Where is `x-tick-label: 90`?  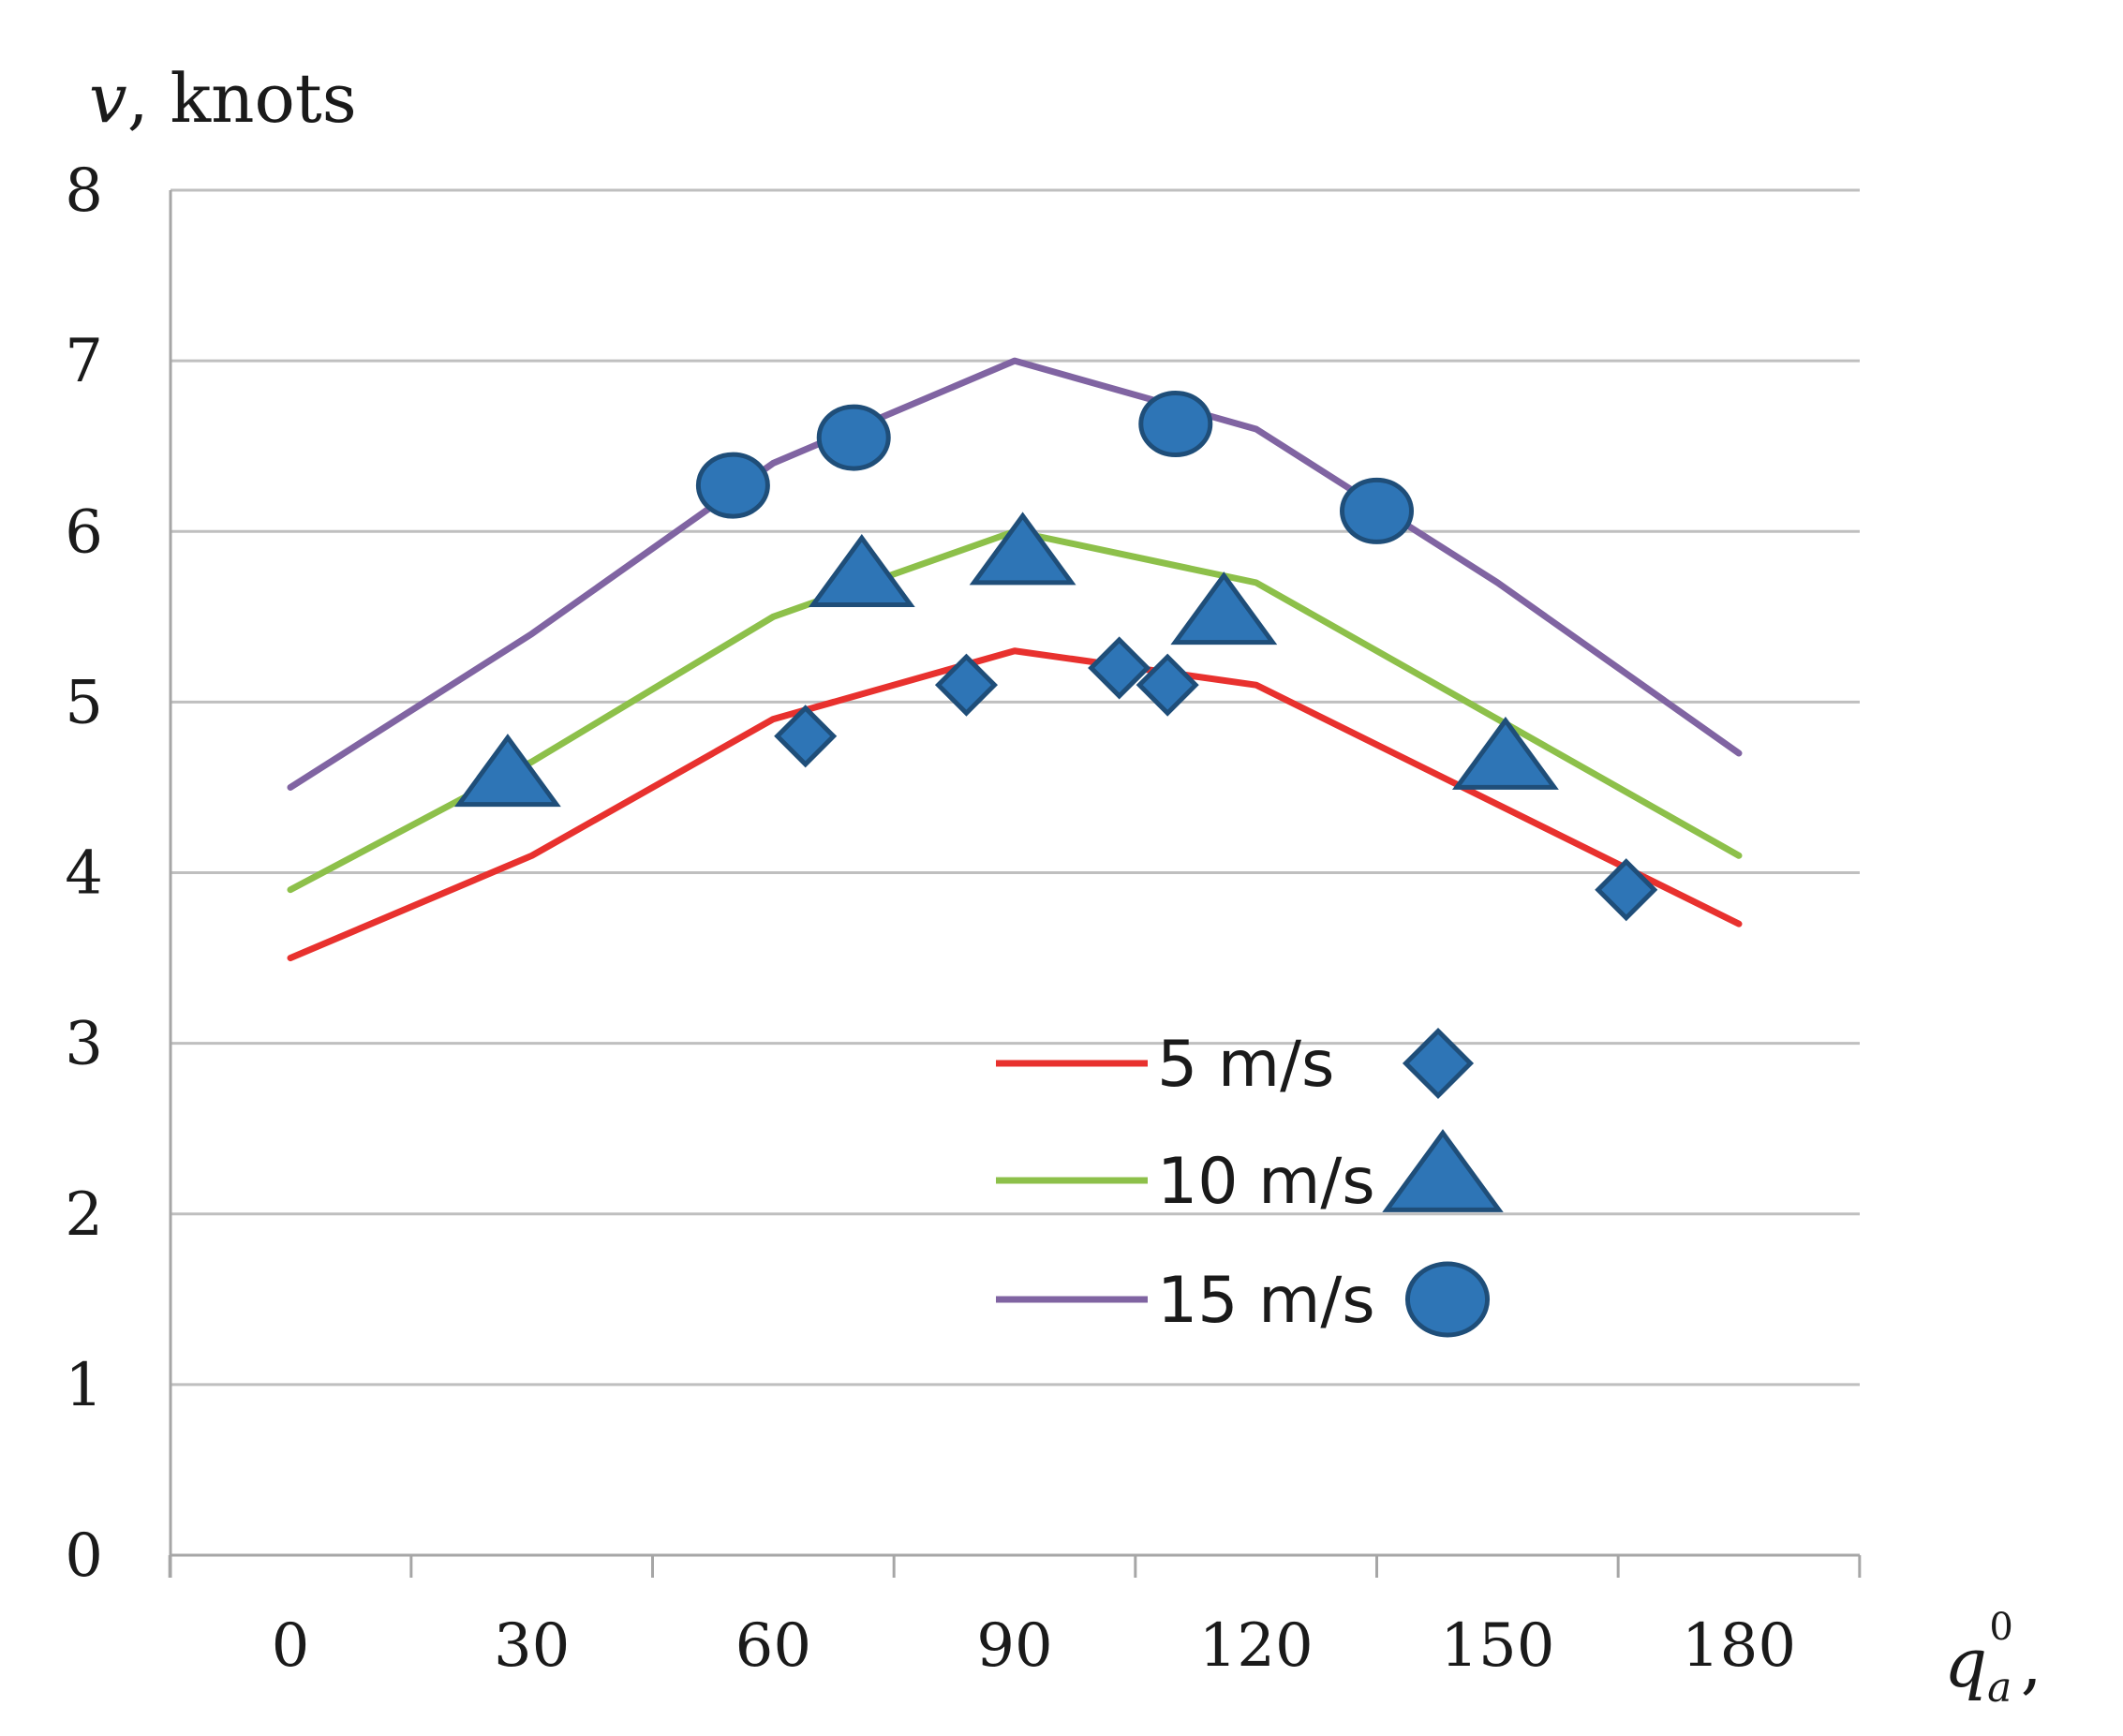 x-tick-label: 90 is located at coordinates (1014, 1646).